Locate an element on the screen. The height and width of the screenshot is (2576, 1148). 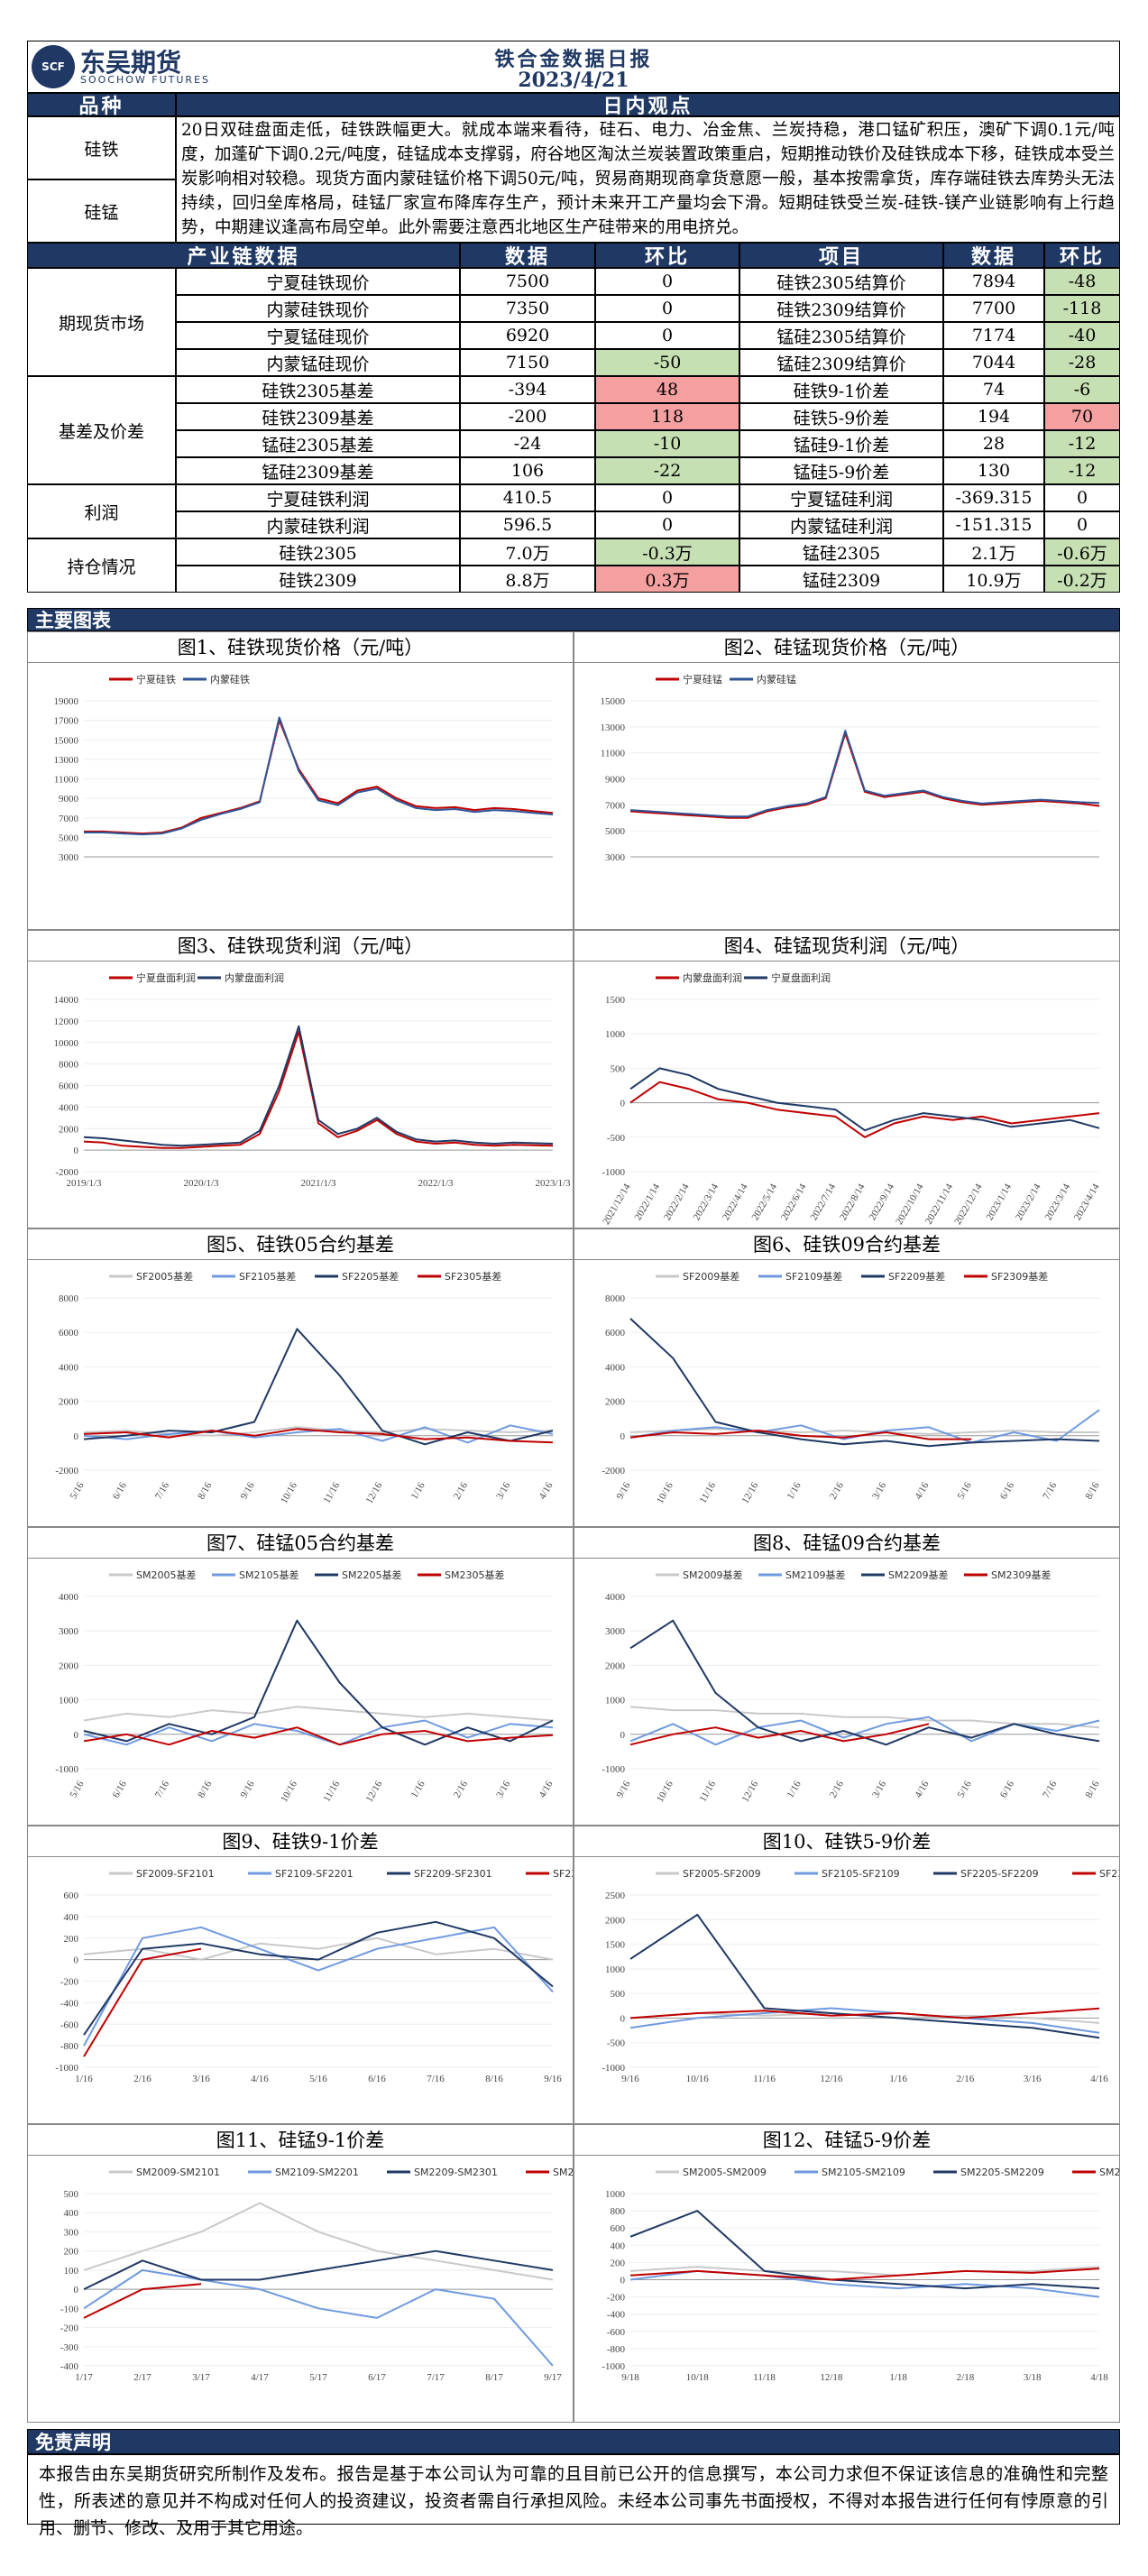
y-tick-label: 8000 is located at coordinates (69, 1299).